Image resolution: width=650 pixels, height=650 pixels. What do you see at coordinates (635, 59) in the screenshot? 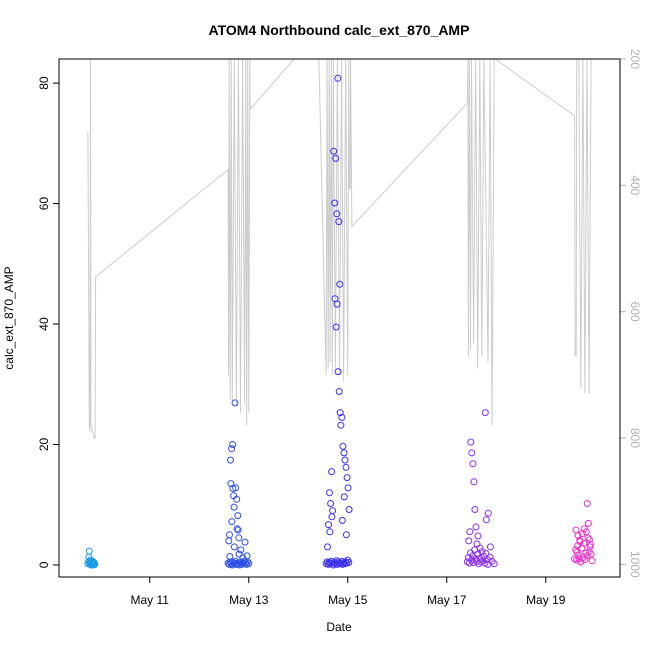
I see `y2-tick-label: 200` at bounding box center [635, 59].